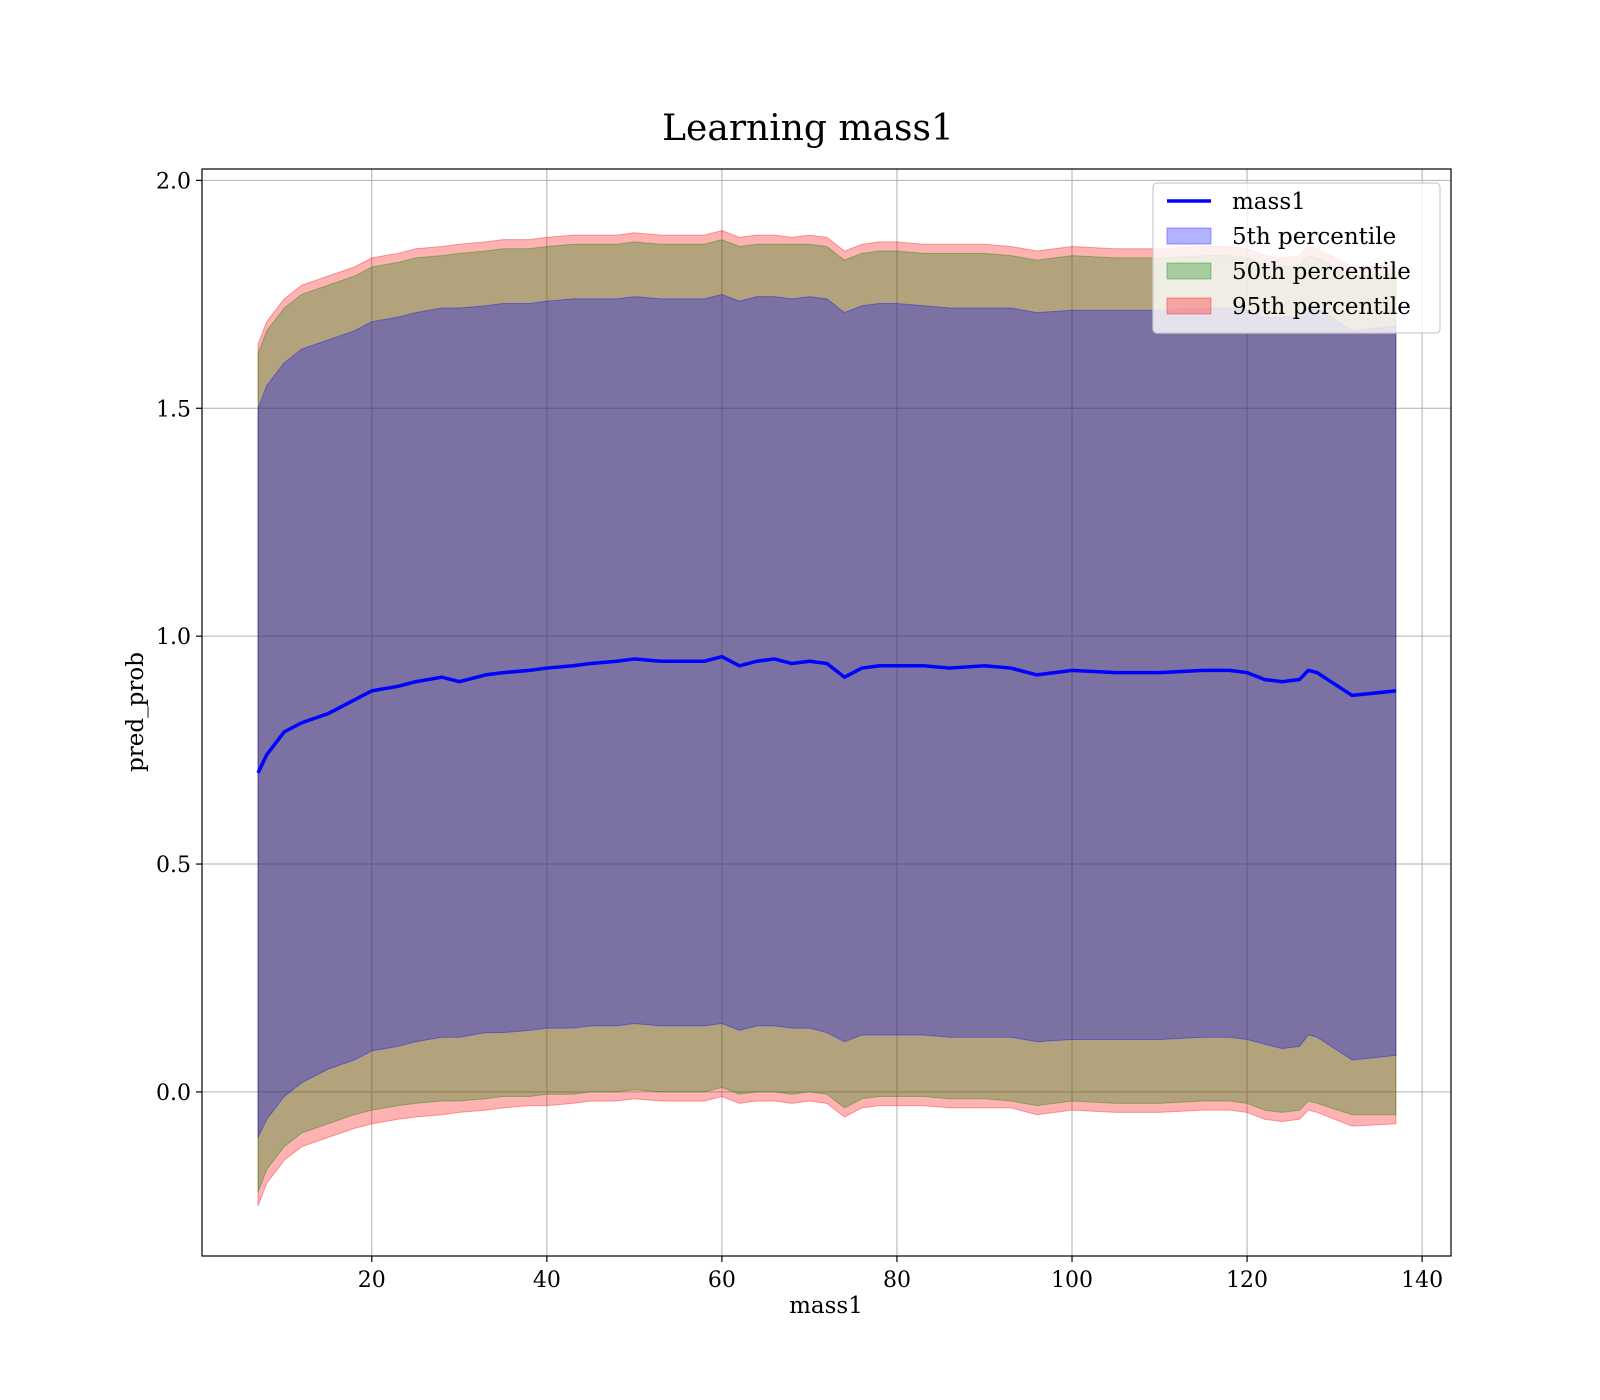 The image size is (1600, 1400). What do you see at coordinates (808, 128) in the screenshot?
I see `chart-title: Learning mass1` at bounding box center [808, 128].